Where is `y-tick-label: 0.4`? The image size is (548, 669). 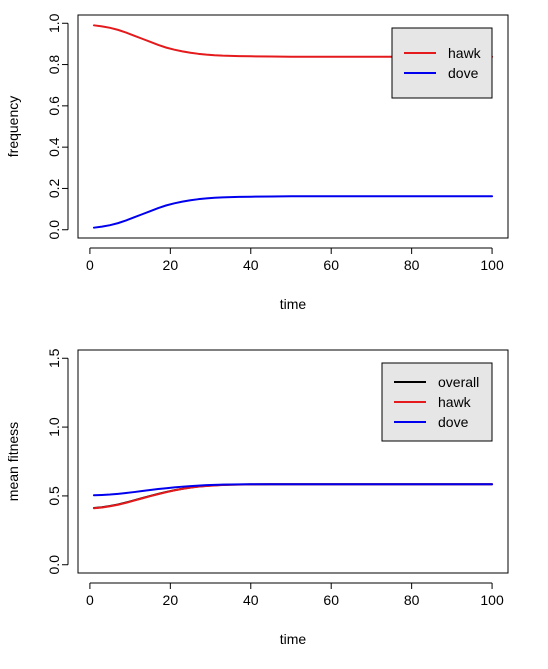 y-tick-label: 0.4 is located at coordinates (54, 147).